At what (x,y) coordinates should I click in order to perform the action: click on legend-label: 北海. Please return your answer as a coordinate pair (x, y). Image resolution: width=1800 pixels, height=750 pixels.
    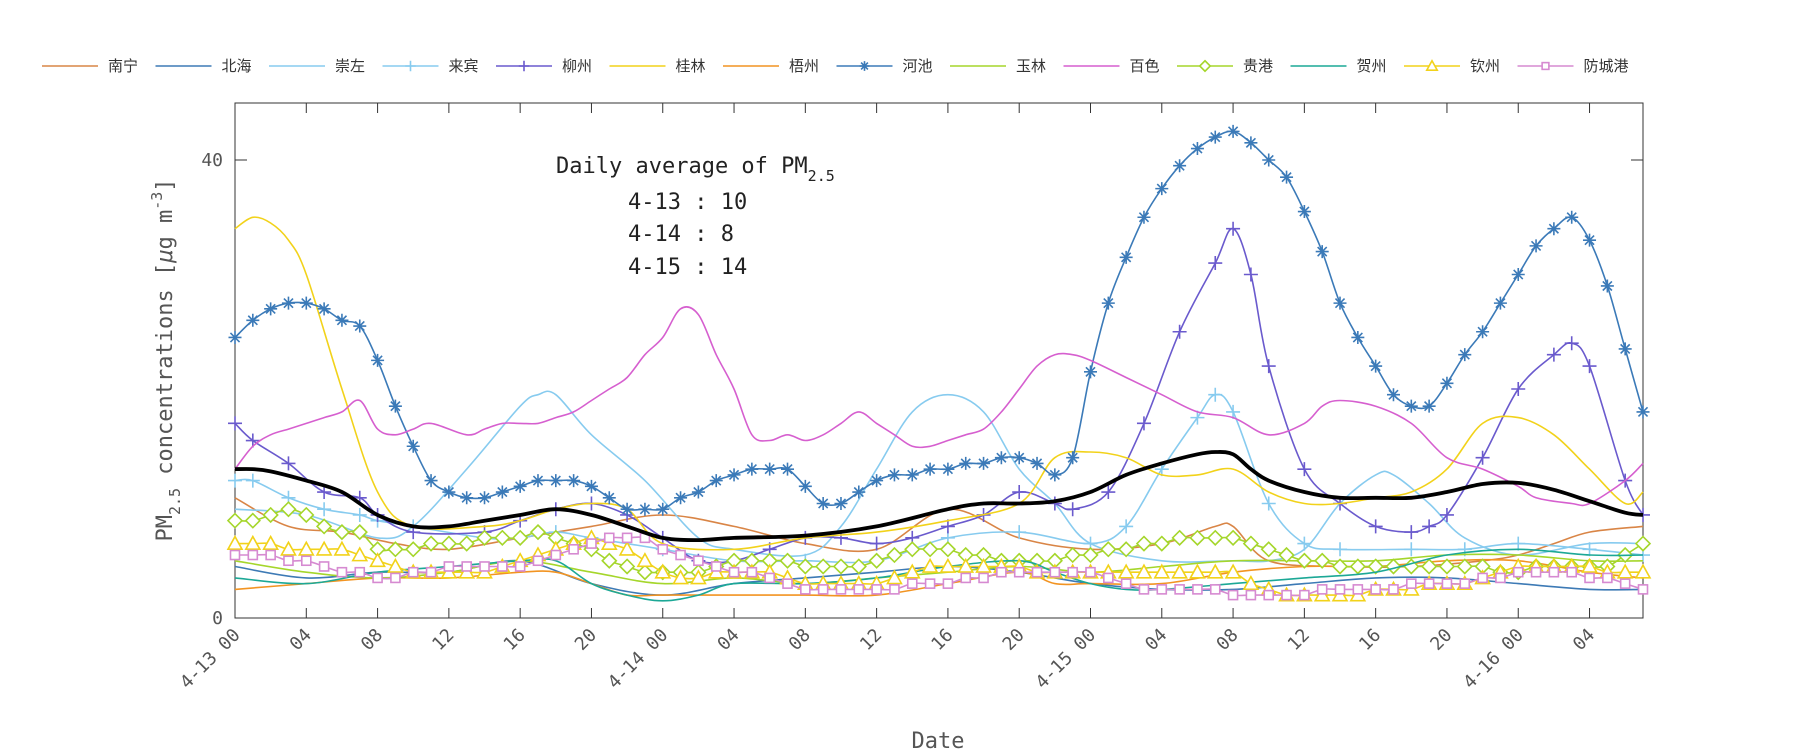
    Looking at the image, I should click on (237, 66).